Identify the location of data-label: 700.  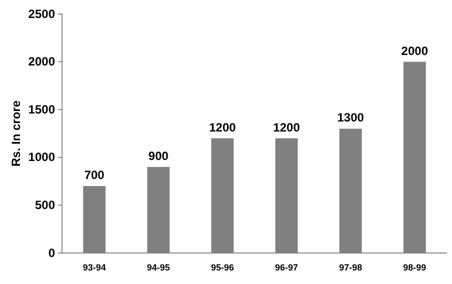
(94, 175).